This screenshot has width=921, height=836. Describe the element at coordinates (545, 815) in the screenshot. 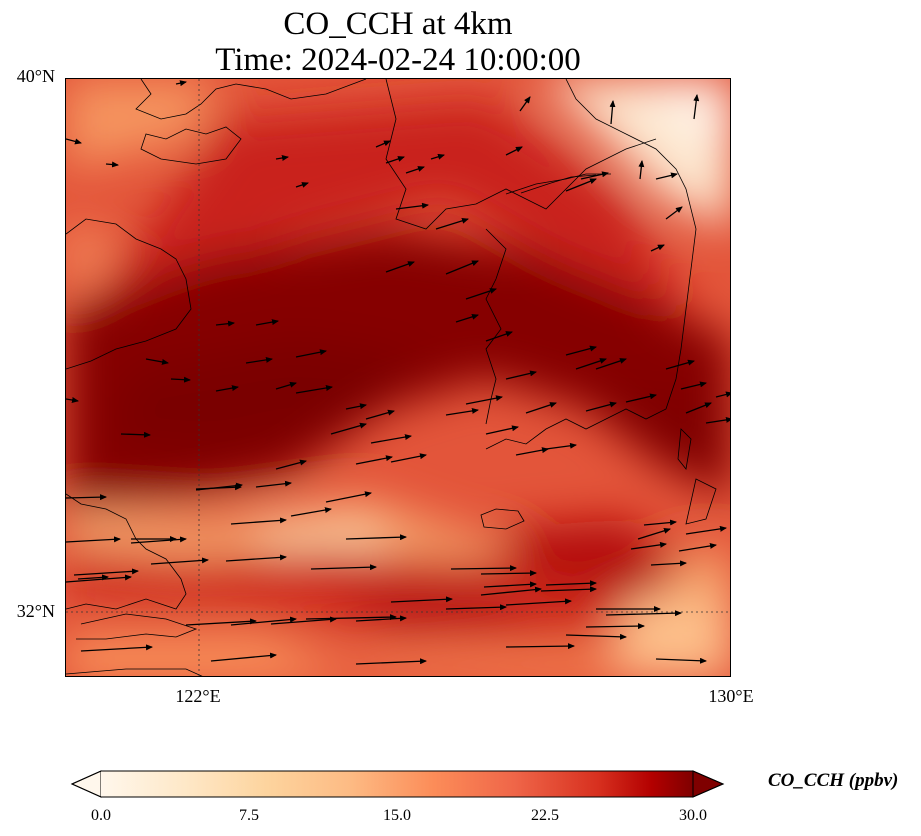

I see `colorbar-tick-3: 22.5` at that location.